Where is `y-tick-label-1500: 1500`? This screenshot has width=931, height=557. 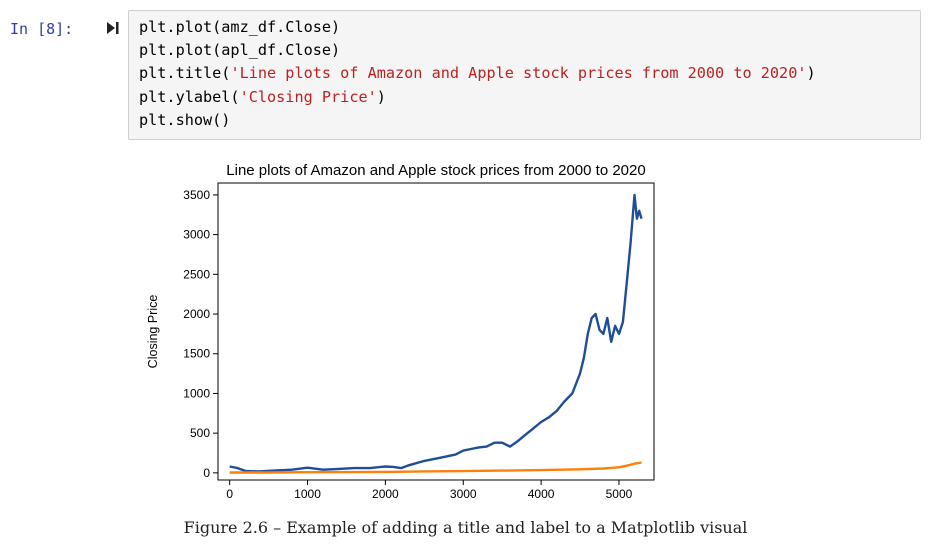 y-tick-label-1500: 1500 is located at coordinates (196, 354).